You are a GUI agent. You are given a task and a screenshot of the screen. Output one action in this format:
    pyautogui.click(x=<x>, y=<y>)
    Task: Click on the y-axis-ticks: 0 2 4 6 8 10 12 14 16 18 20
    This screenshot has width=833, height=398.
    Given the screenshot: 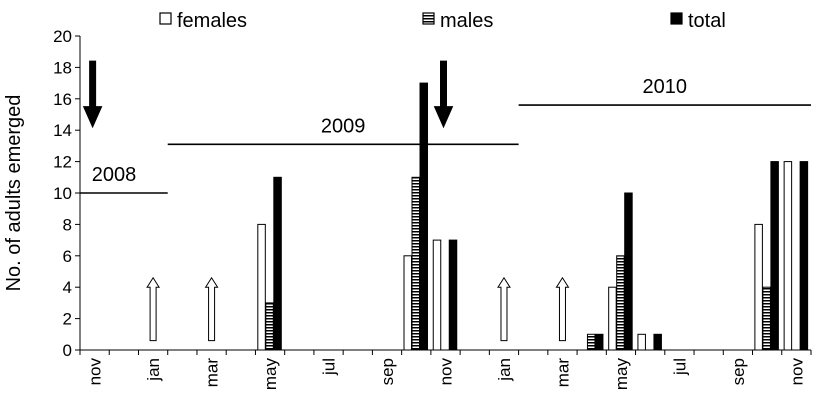 What is the action you would take?
    pyautogui.click(x=66, y=193)
    